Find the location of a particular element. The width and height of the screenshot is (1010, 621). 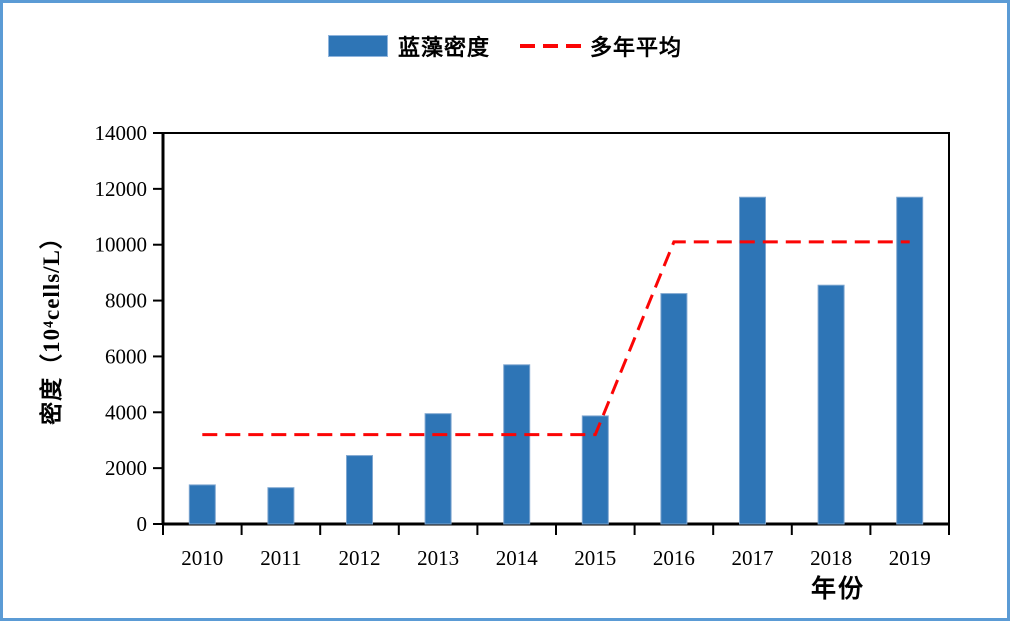

y-tick-label: 14000 is located at coordinates (121, 133).